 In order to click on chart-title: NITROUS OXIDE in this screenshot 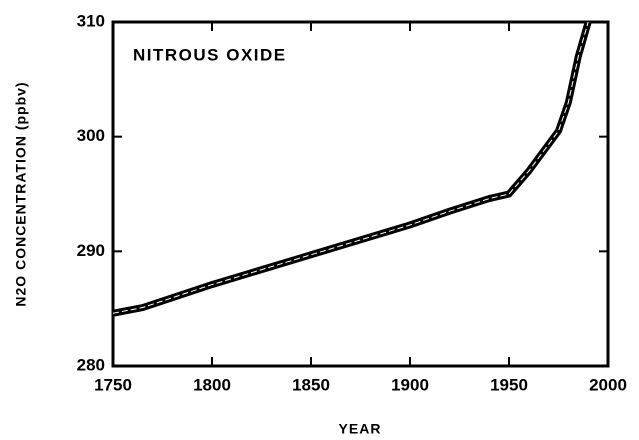, I will do `click(210, 54)`.